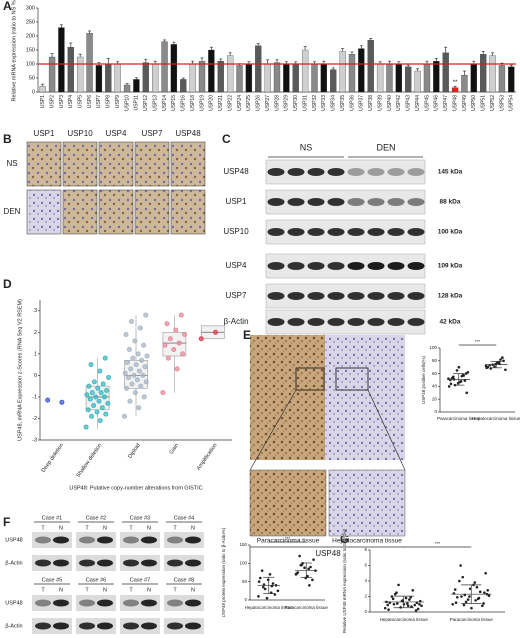 The width and height of the screenshot is (520, 638). What do you see at coordinates (184, 103) in the screenshot?
I see `x-tick-label: USP16` at bounding box center [184, 103].